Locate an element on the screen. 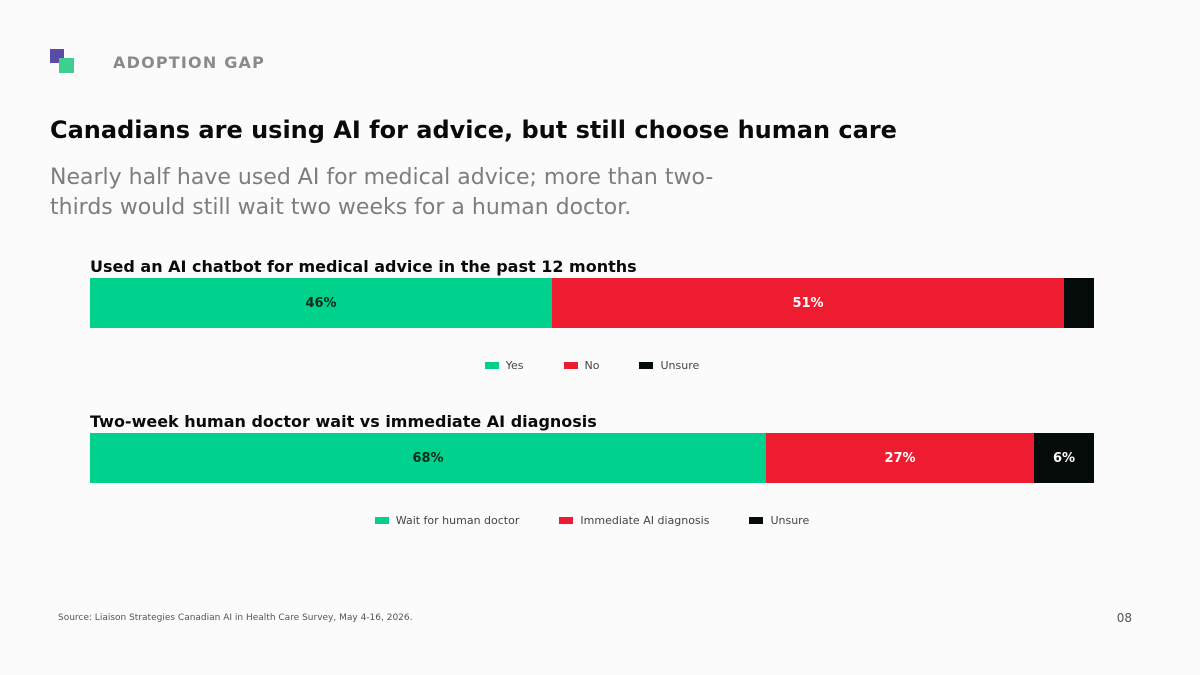 The height and width of the screenshot is (675, 1200). section-label: ADOPTION GAP is located at coordinates (189, 62).